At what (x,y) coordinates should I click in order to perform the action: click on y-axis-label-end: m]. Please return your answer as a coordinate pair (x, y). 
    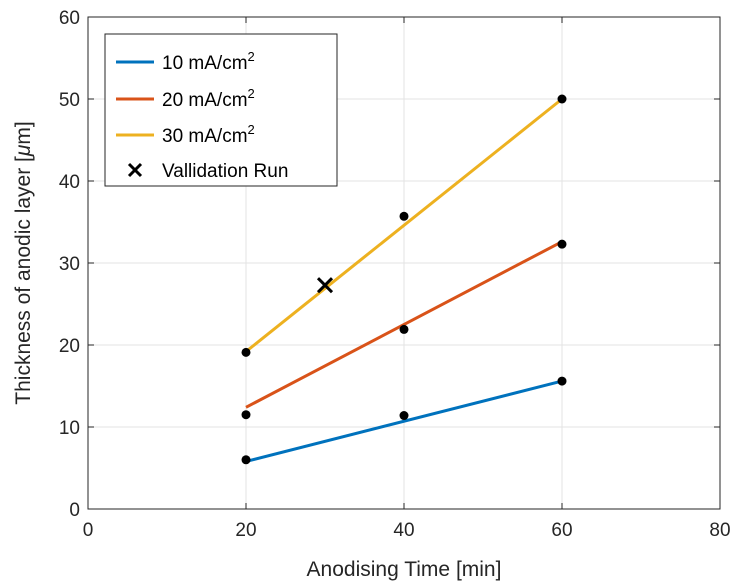
    Looking at the image, I should click on (23, 132).